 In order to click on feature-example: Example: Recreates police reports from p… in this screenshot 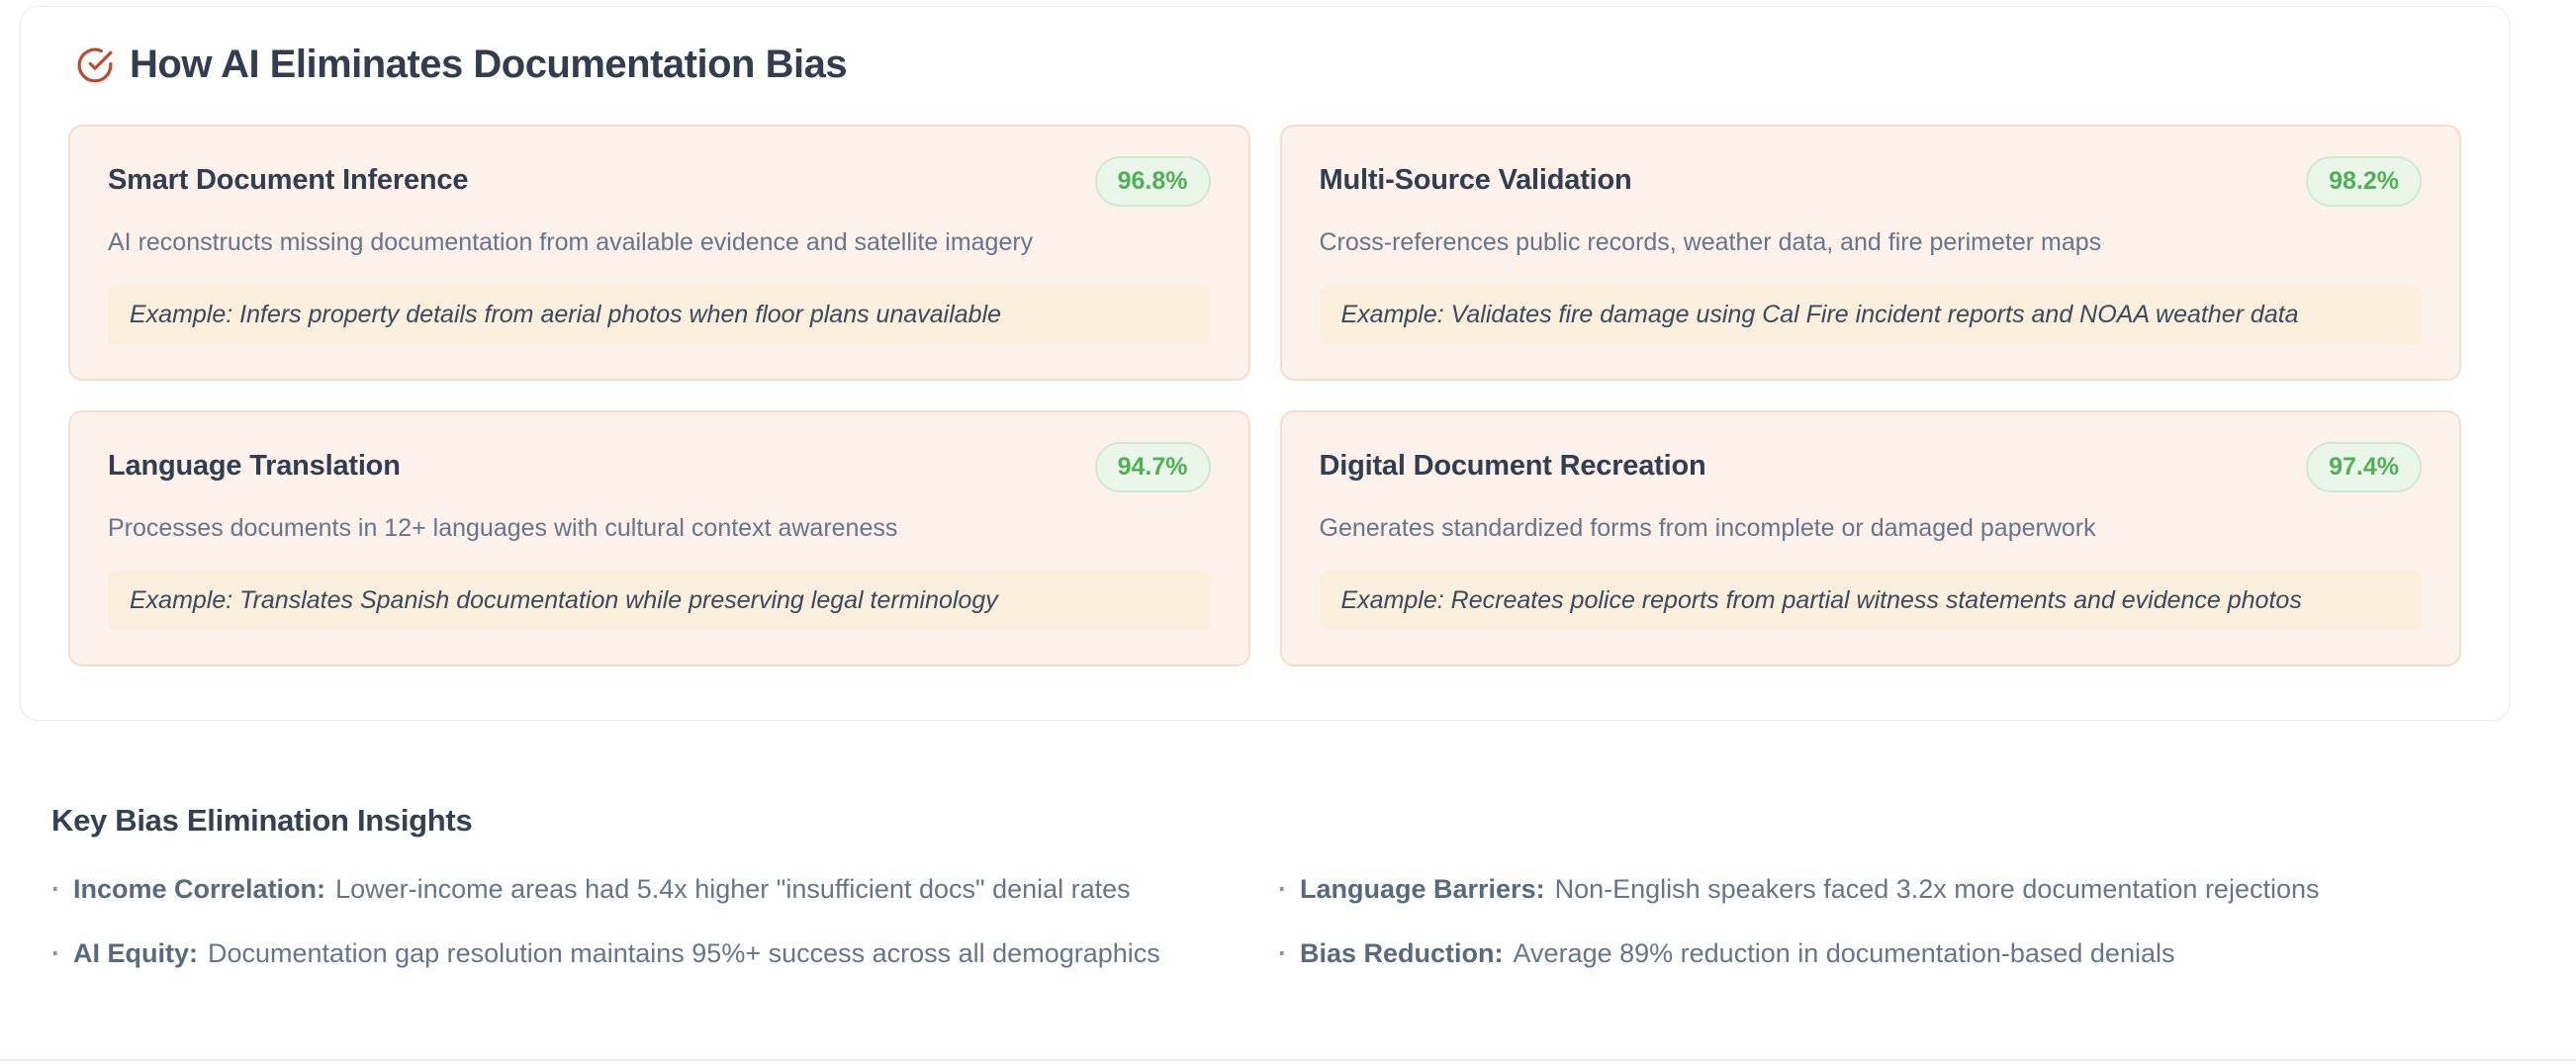, I will do `click(1870, 601)`.